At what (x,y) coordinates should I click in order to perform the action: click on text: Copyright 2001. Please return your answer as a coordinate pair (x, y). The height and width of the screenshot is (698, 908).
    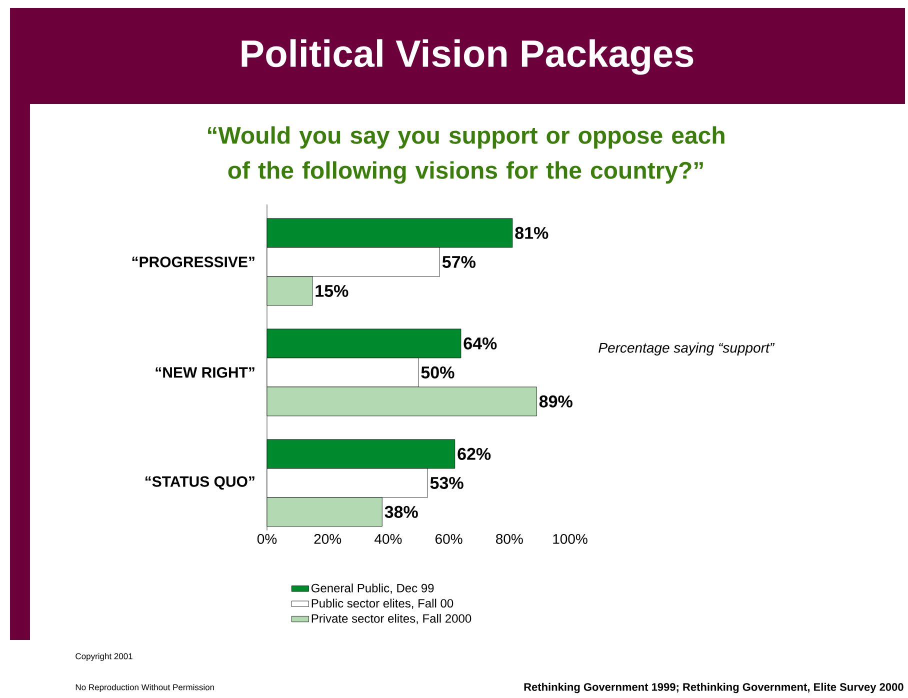
    Looking at the image, I should click on (104, 657).